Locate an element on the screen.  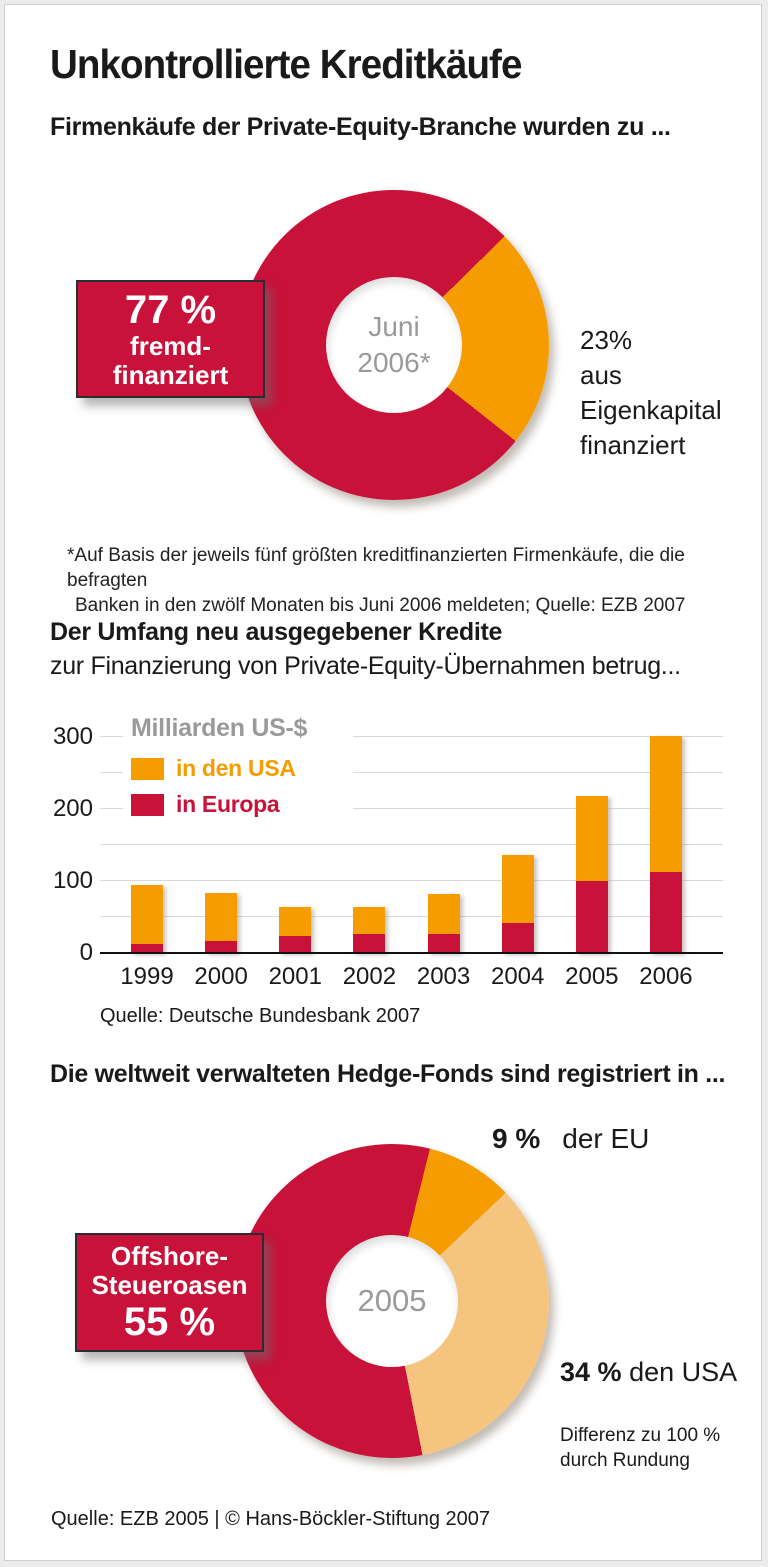
hedge-callout-box: Offshore- Steueroasen 55 % is located at coordinates (169, 1292).